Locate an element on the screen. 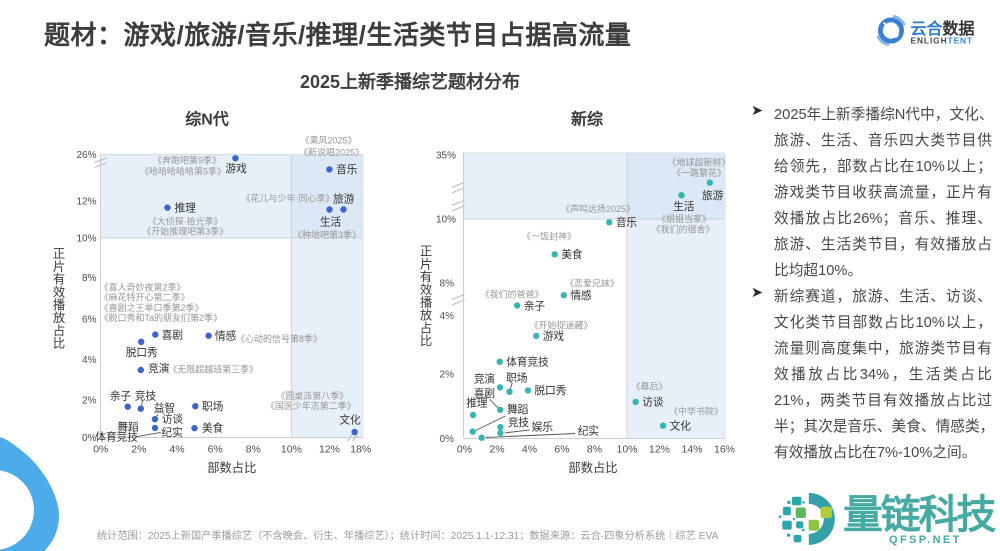 The image size is (1000, 551). svg-text: 《声鸣远扬2025》 is located at coordinates (598, 208).